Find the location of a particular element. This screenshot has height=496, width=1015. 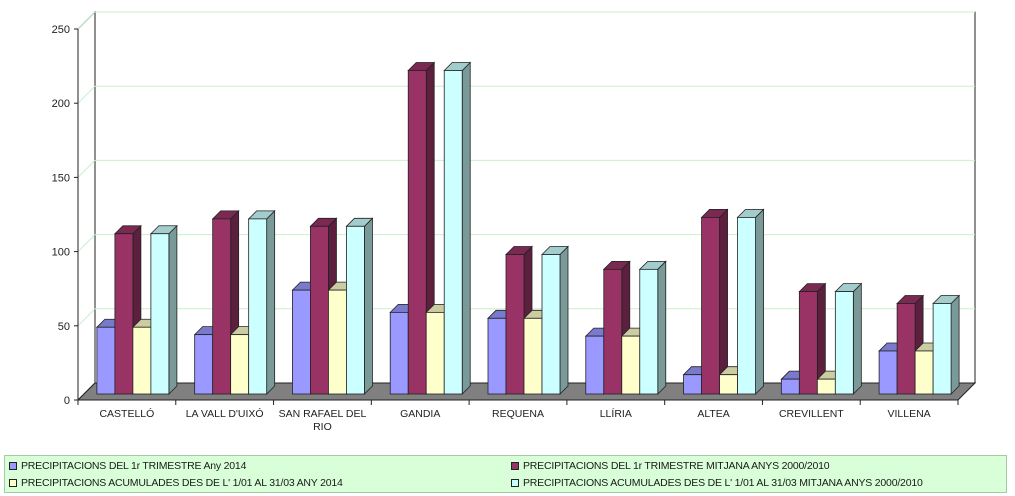

bar-s4-c2-side is located at coordinates (271, 302).